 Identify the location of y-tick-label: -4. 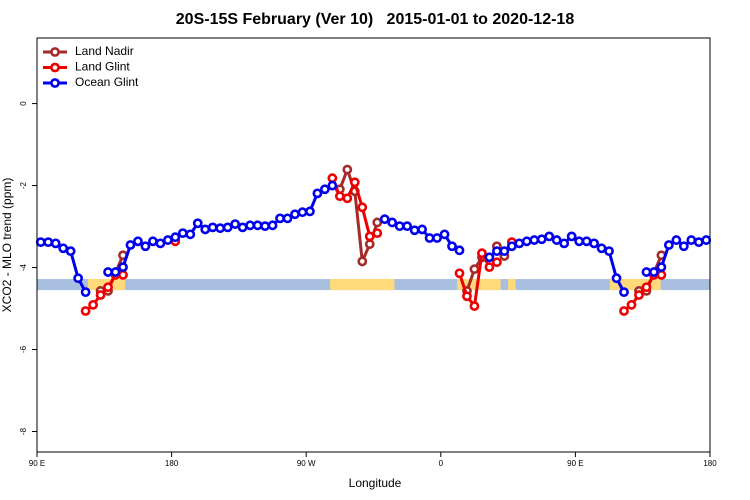
(23, 267).